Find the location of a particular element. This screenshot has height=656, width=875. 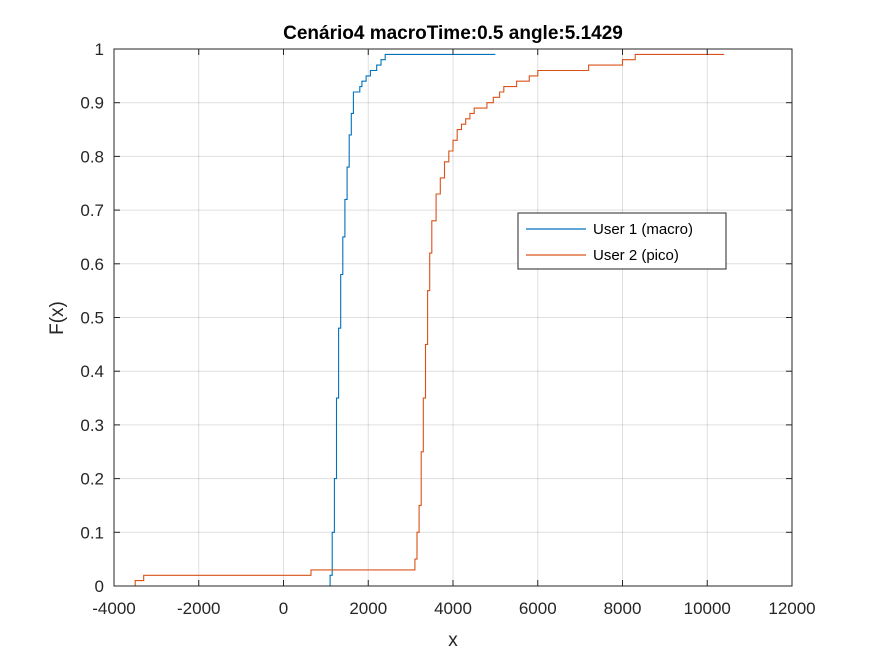

y-axis-label: F(x) is located at coordinates (57, 318).